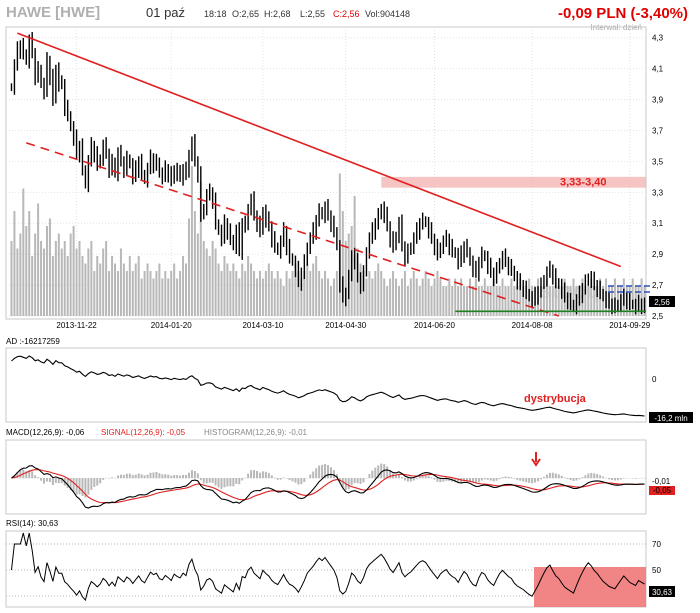 The height and width of the screenshot is (613, 700). What do you see at coordinates (671, 417) in the screenshot?
I see `ad-last-box` at bounding box center [671, 417].